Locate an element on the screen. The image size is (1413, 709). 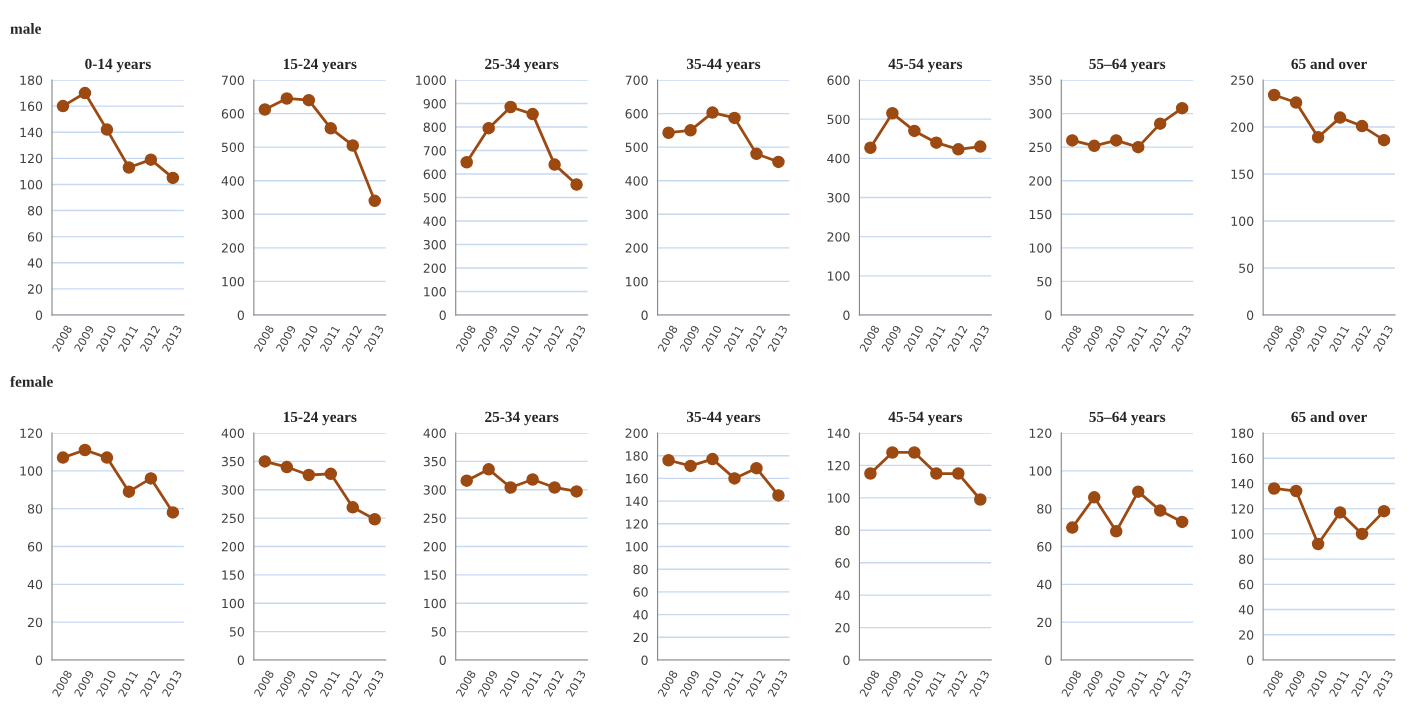
chart-title: 35-44 years is located at coordinates (723, 65).